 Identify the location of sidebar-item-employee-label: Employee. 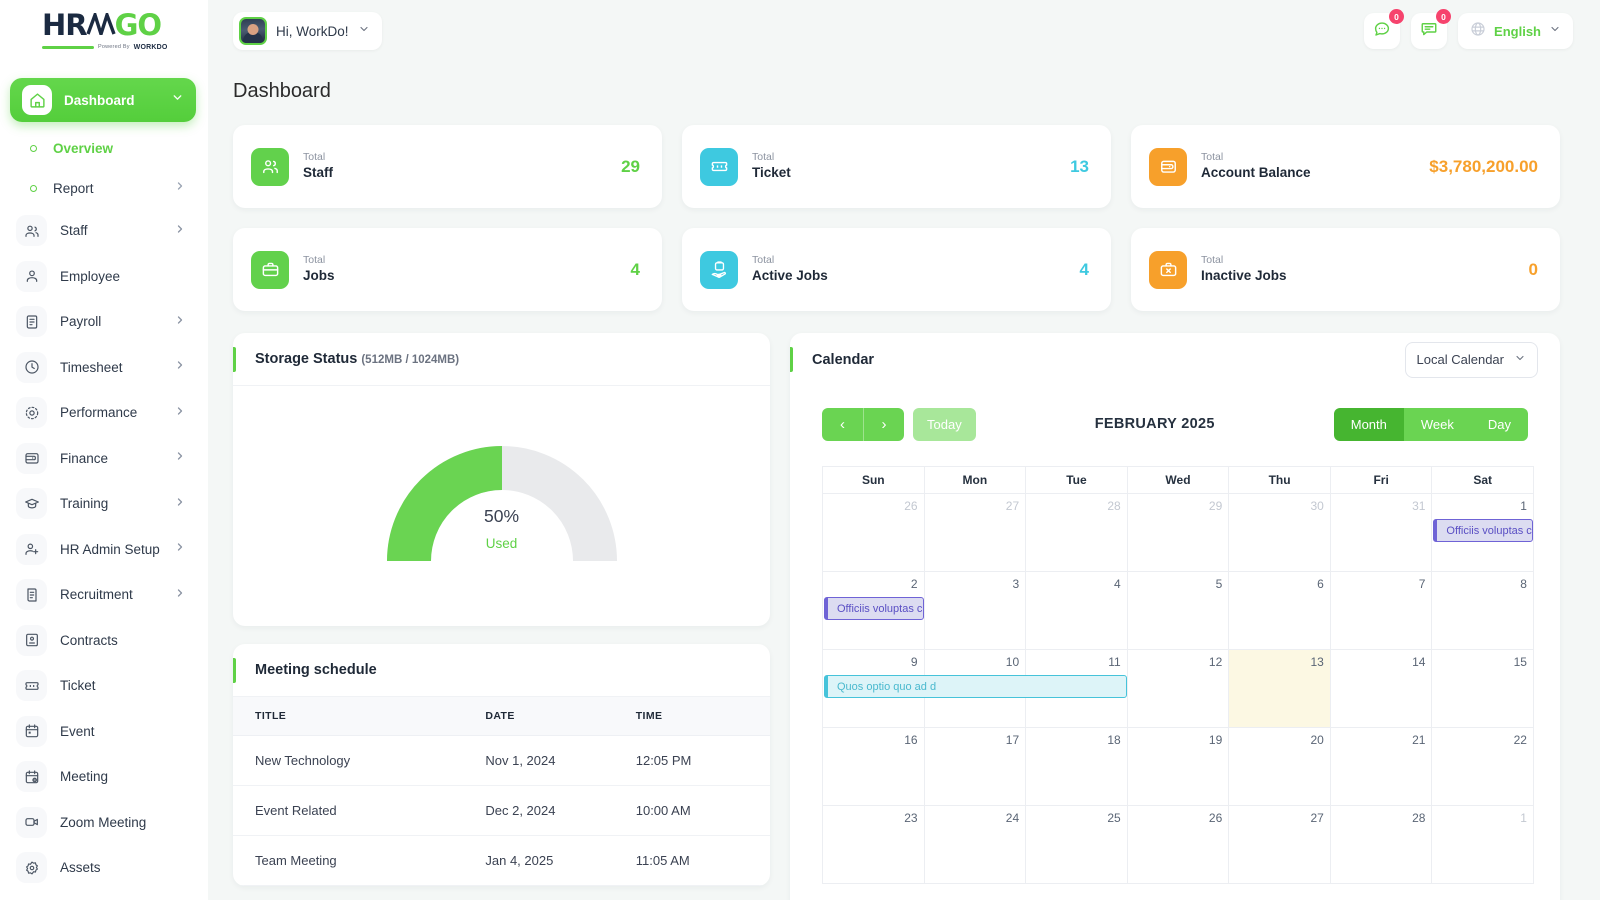
(90, 276).